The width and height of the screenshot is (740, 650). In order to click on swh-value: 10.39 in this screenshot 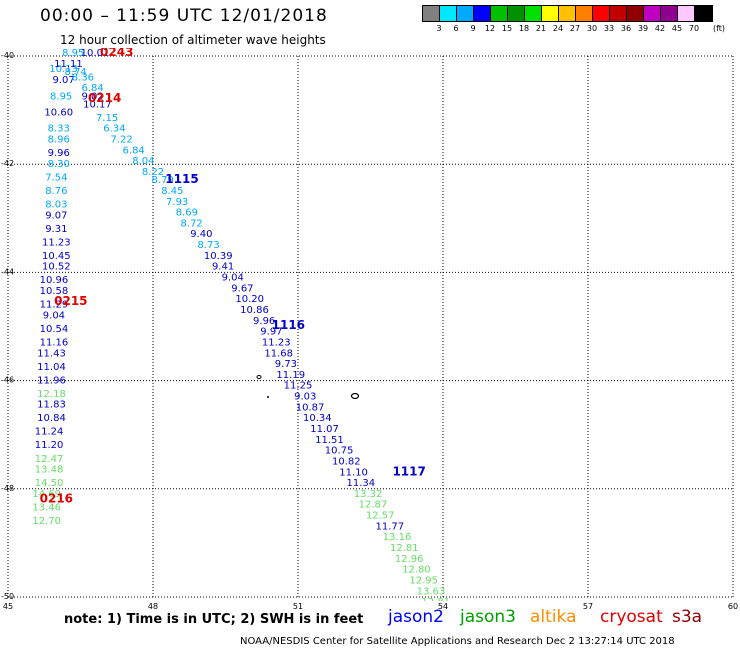, I will do `click(218, 256)`.